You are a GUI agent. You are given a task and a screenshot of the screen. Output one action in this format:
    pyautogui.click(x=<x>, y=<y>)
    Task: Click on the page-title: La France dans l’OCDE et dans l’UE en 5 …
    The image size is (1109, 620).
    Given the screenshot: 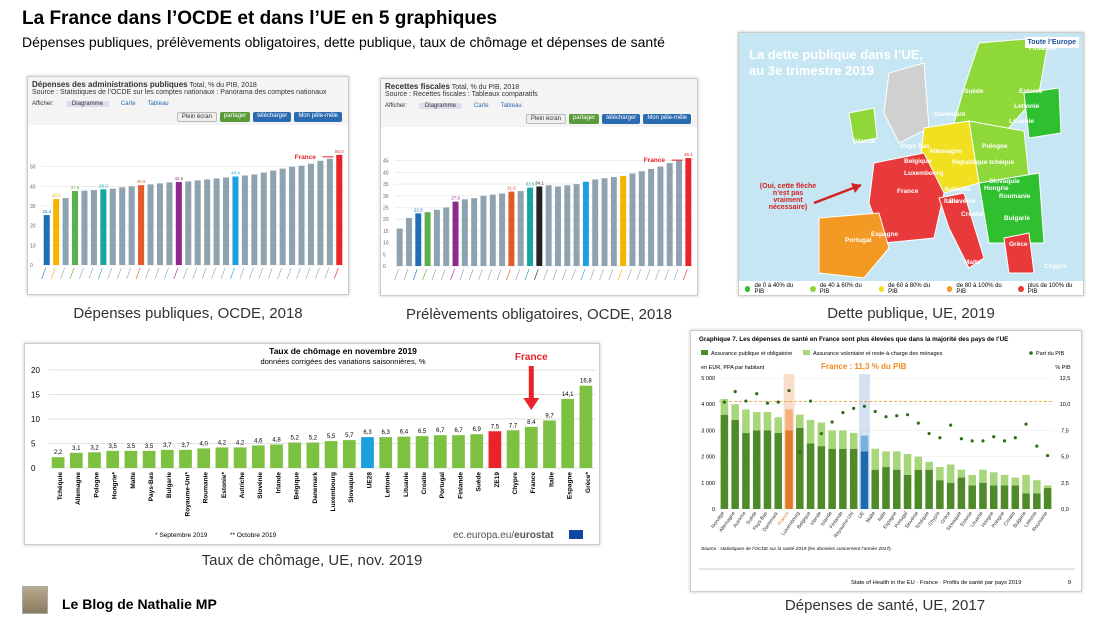 What is the action you would take?
    pyautogui.click(x=260, y=18)
    